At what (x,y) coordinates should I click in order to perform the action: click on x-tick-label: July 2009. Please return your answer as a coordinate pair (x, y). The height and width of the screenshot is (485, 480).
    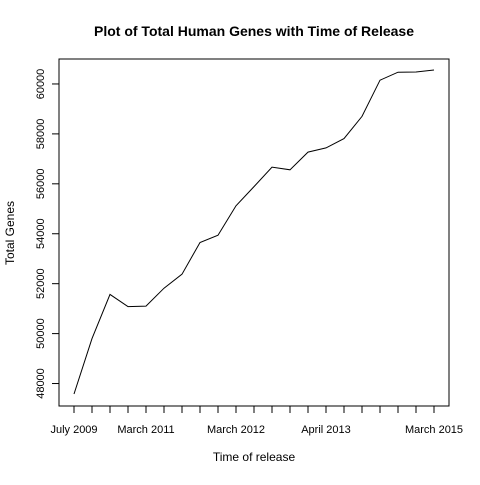
    Looking at the image, I should click on (73, 430).